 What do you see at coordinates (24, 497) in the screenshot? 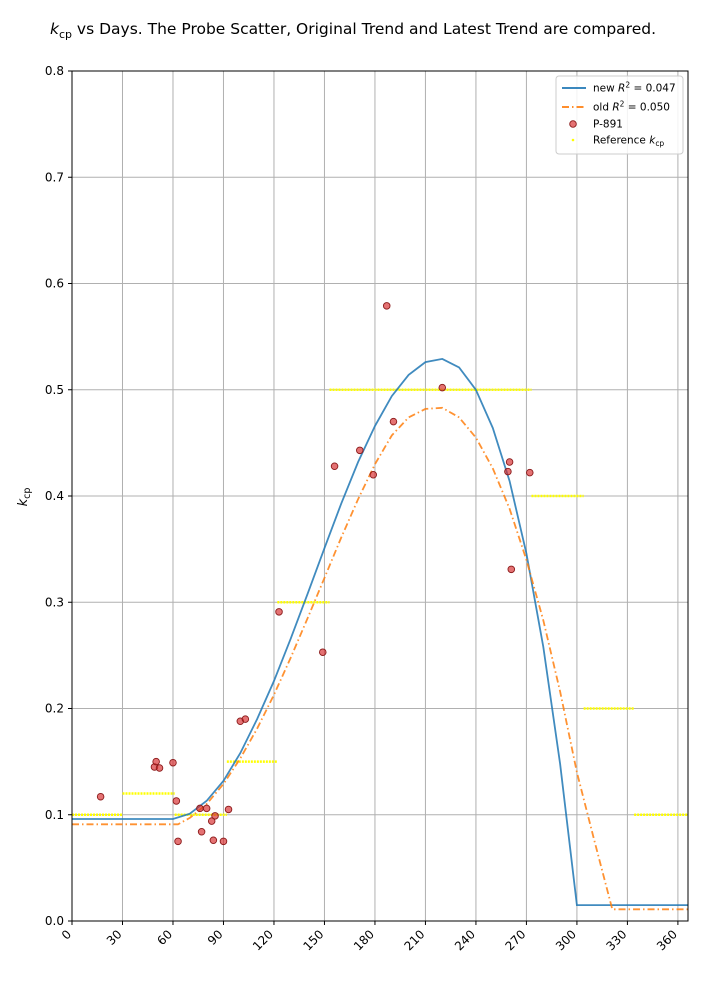
I see `y-axis-label: kcp` at bounding box center [24, 497].